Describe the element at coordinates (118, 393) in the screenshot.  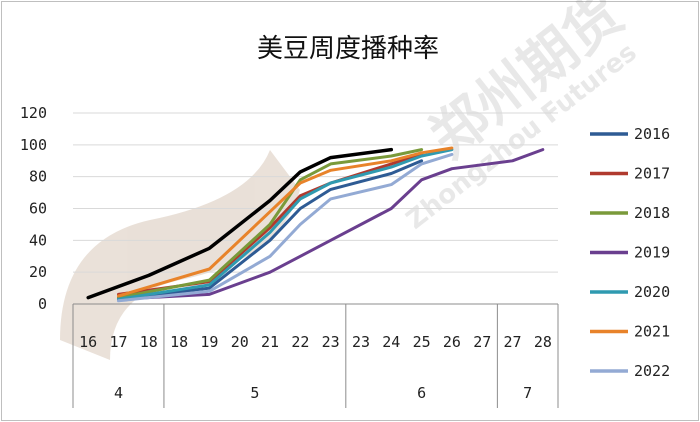
I see `x-tick-month: 4` at that location.